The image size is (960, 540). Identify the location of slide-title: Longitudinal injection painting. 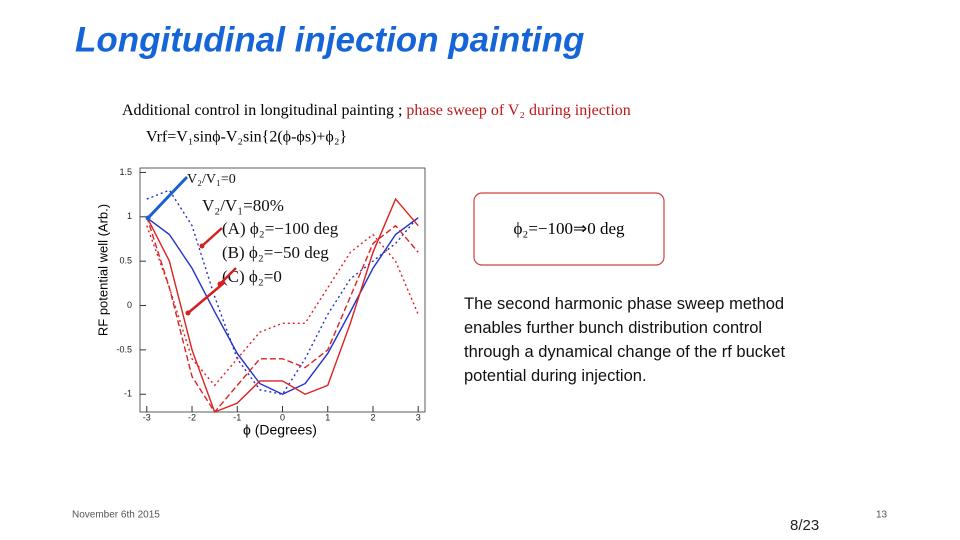
(329, 39).